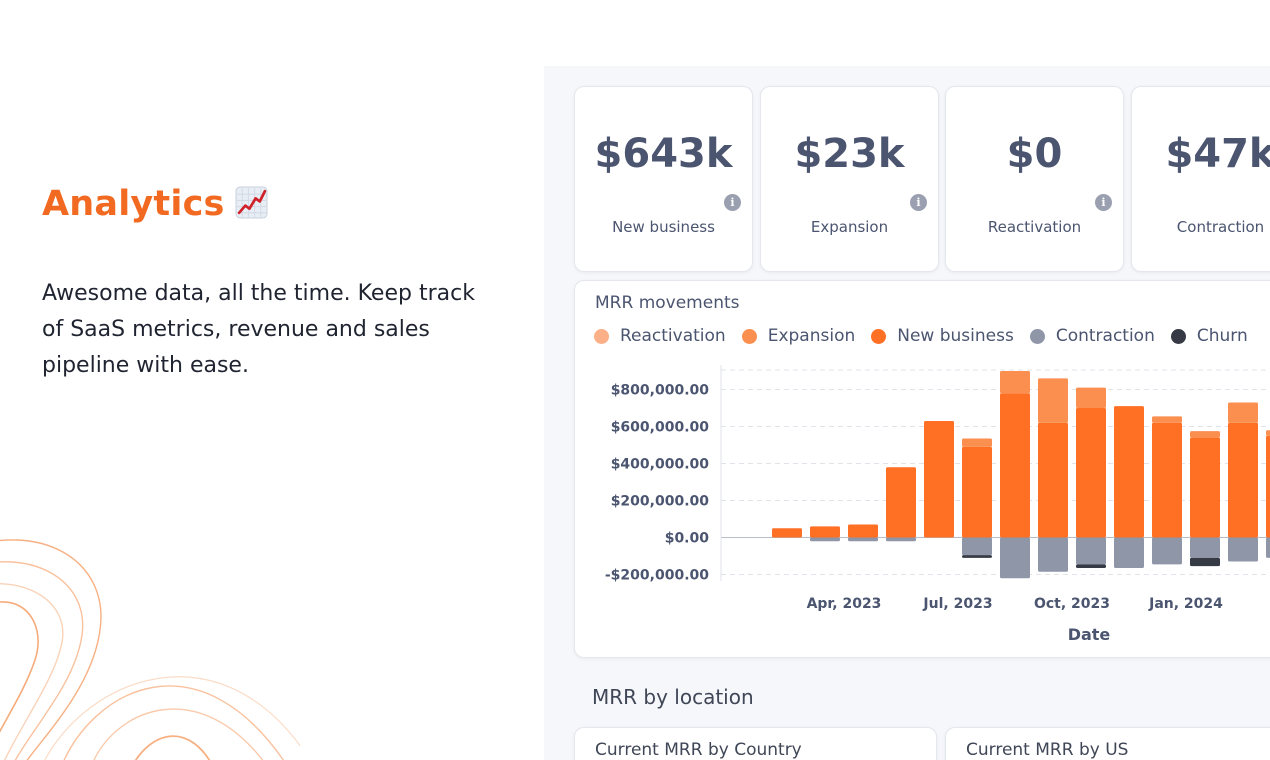 The height and width of the screenshot is (760, 1270). What do you see at coordinates (673, 336) in the screenshot?
I see `legend-label: Reactivation` at bounding box center [673, 336].